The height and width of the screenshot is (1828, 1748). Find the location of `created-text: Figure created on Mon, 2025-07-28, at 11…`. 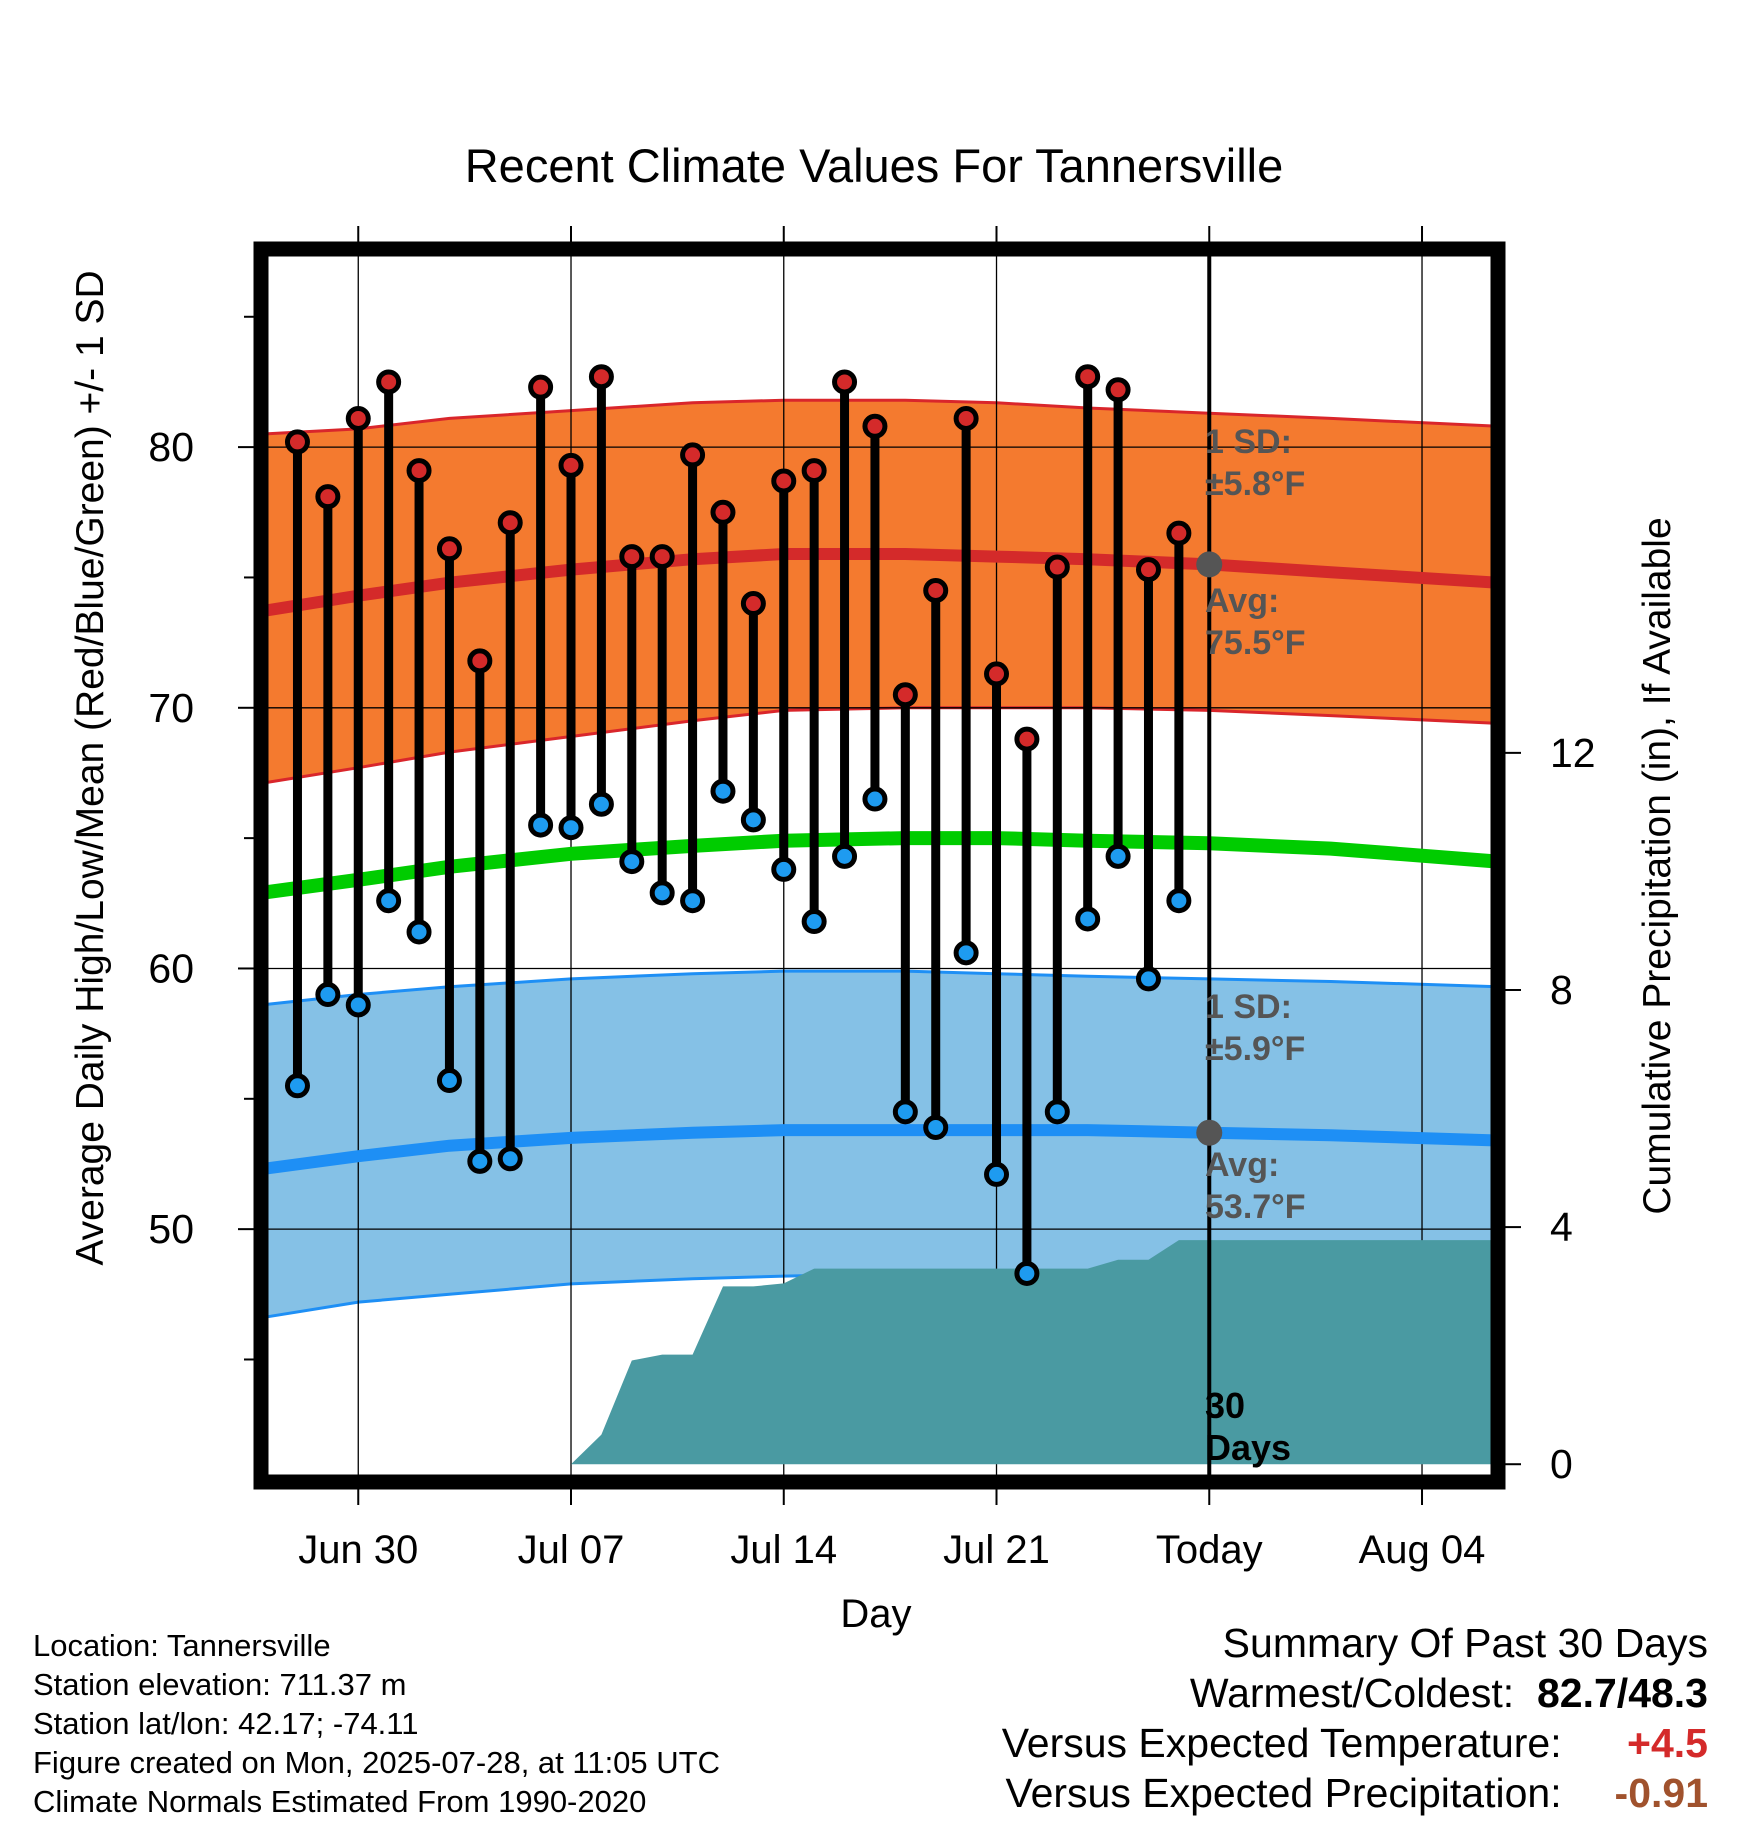

created-text: Figure created on Mon, 2025-07-28, at 11… is located at coordinates (376, 1762).